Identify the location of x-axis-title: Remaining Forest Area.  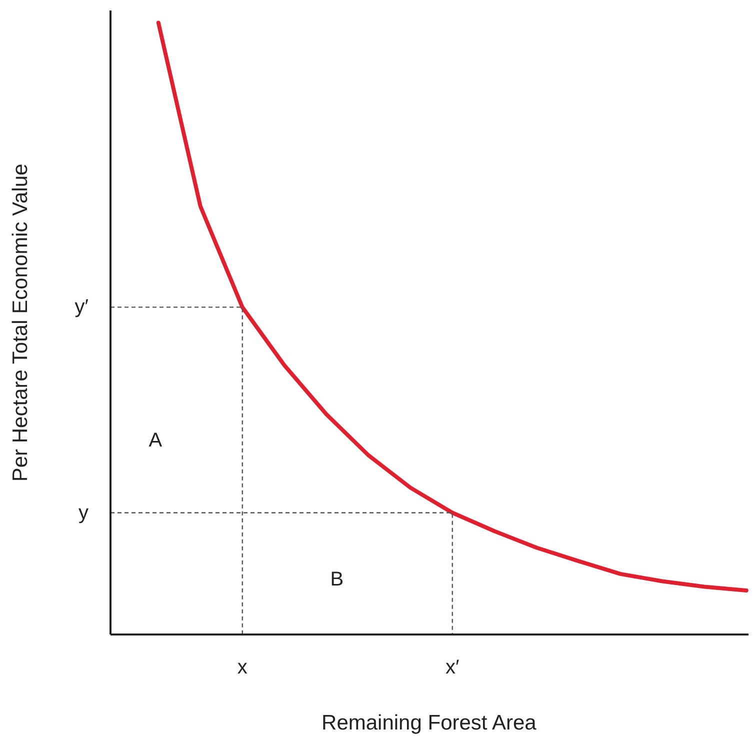
(429, 723).